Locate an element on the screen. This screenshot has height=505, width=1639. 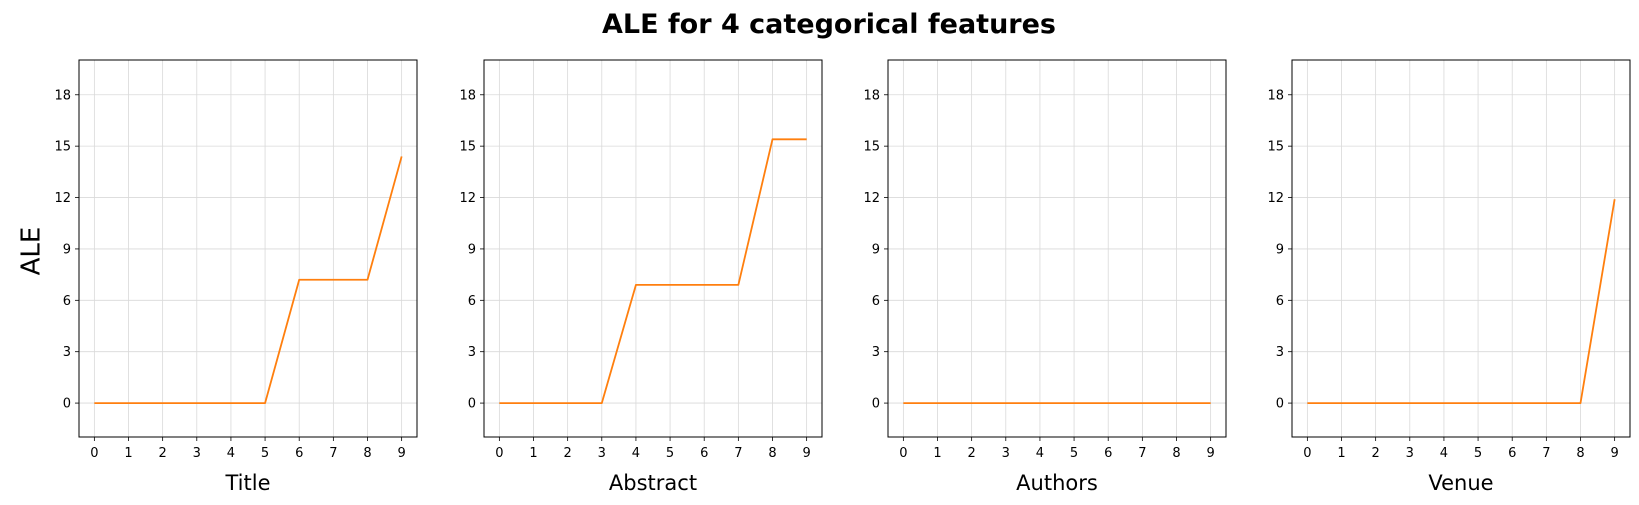
y-axis-label: ALE is located at coordinates (32, 251).